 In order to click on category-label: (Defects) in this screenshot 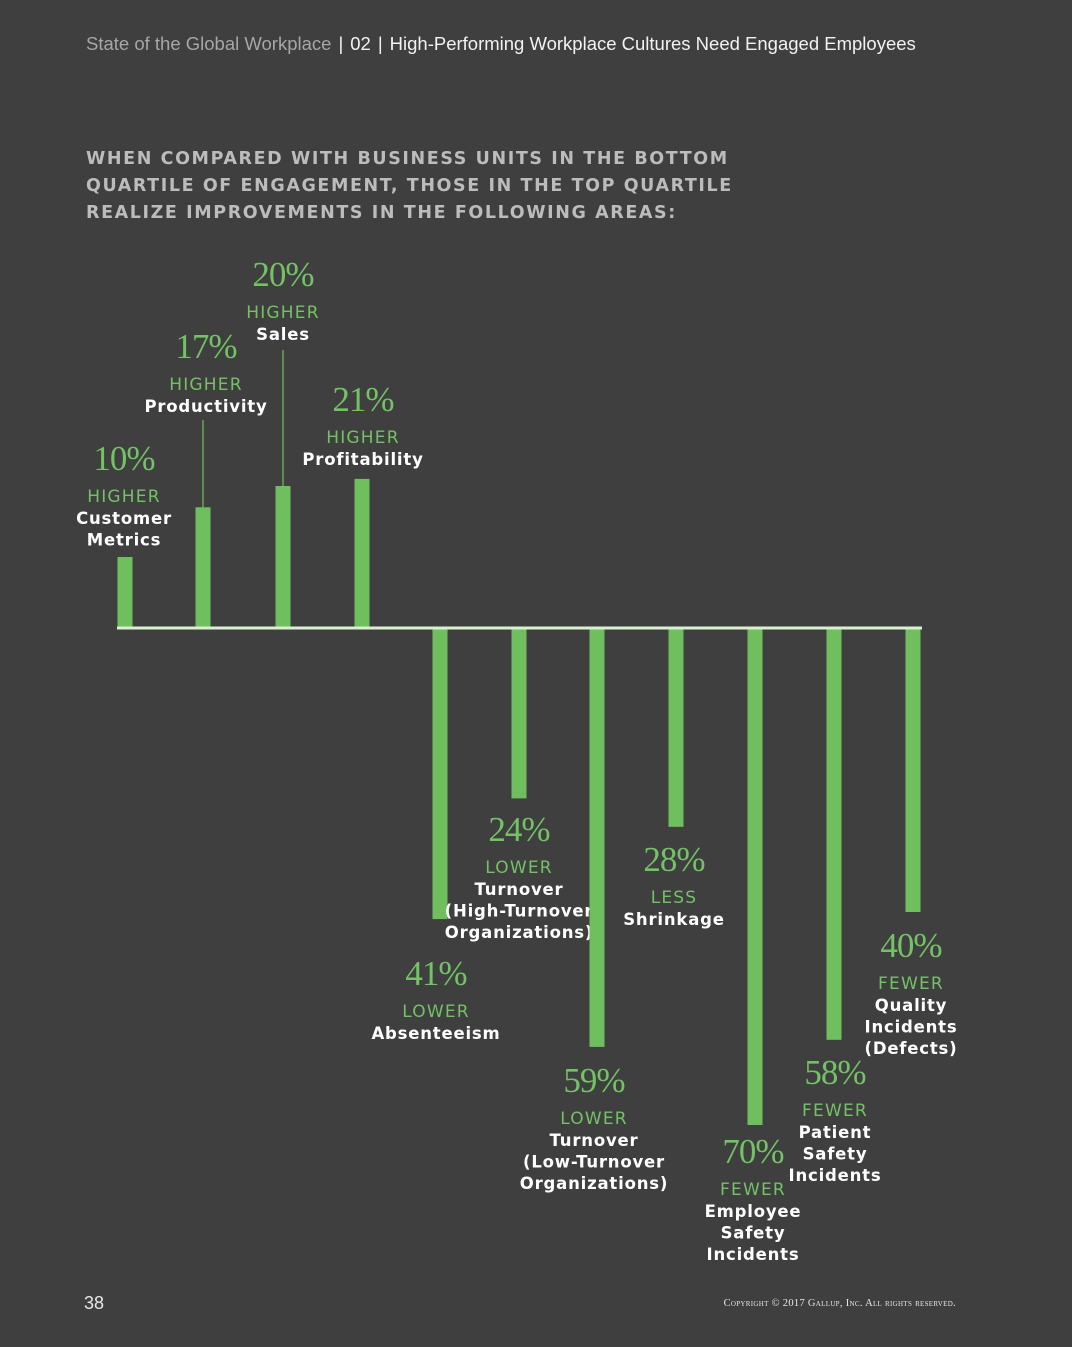, I will do `click(910, 1048)`.